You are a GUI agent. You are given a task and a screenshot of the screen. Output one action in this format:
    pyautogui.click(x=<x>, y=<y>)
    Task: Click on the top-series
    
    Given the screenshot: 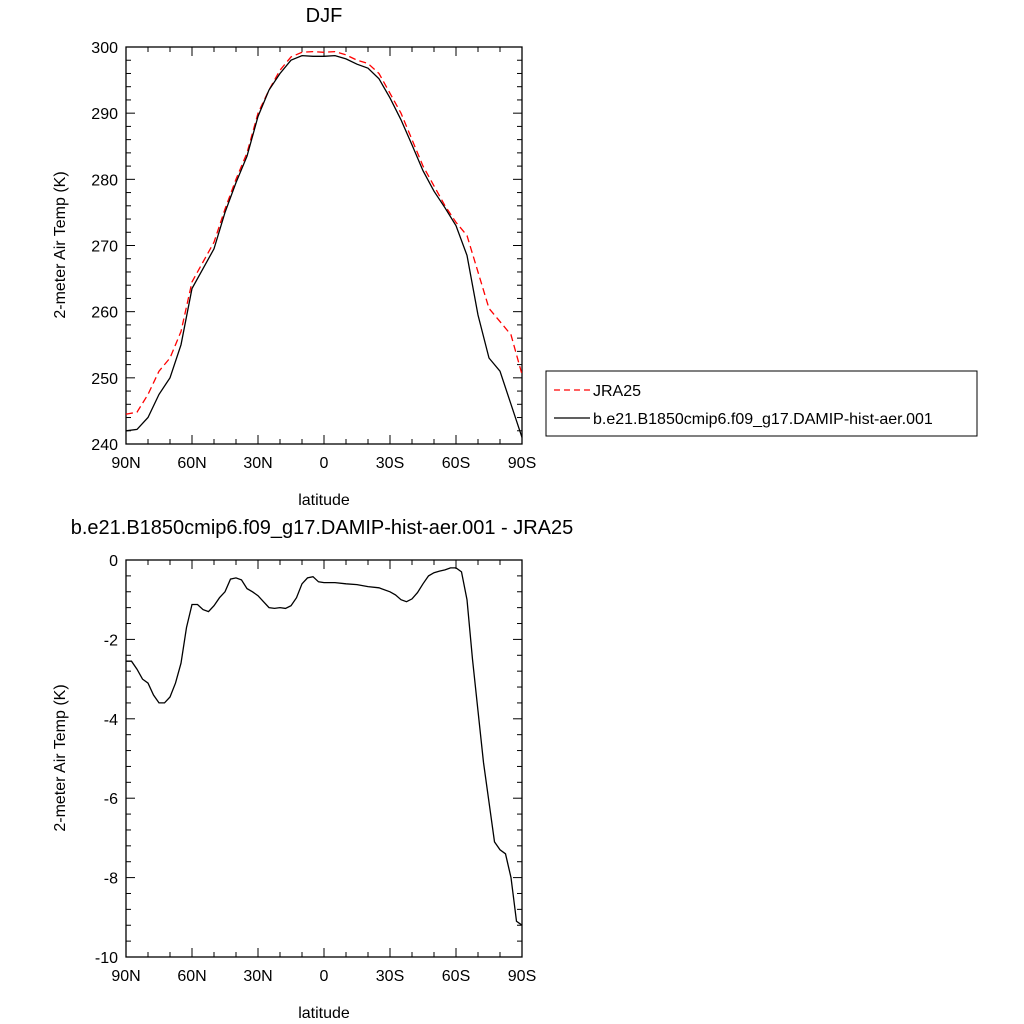 What is the action you would take?
    pyautogui.click(x=324, y=244)
    